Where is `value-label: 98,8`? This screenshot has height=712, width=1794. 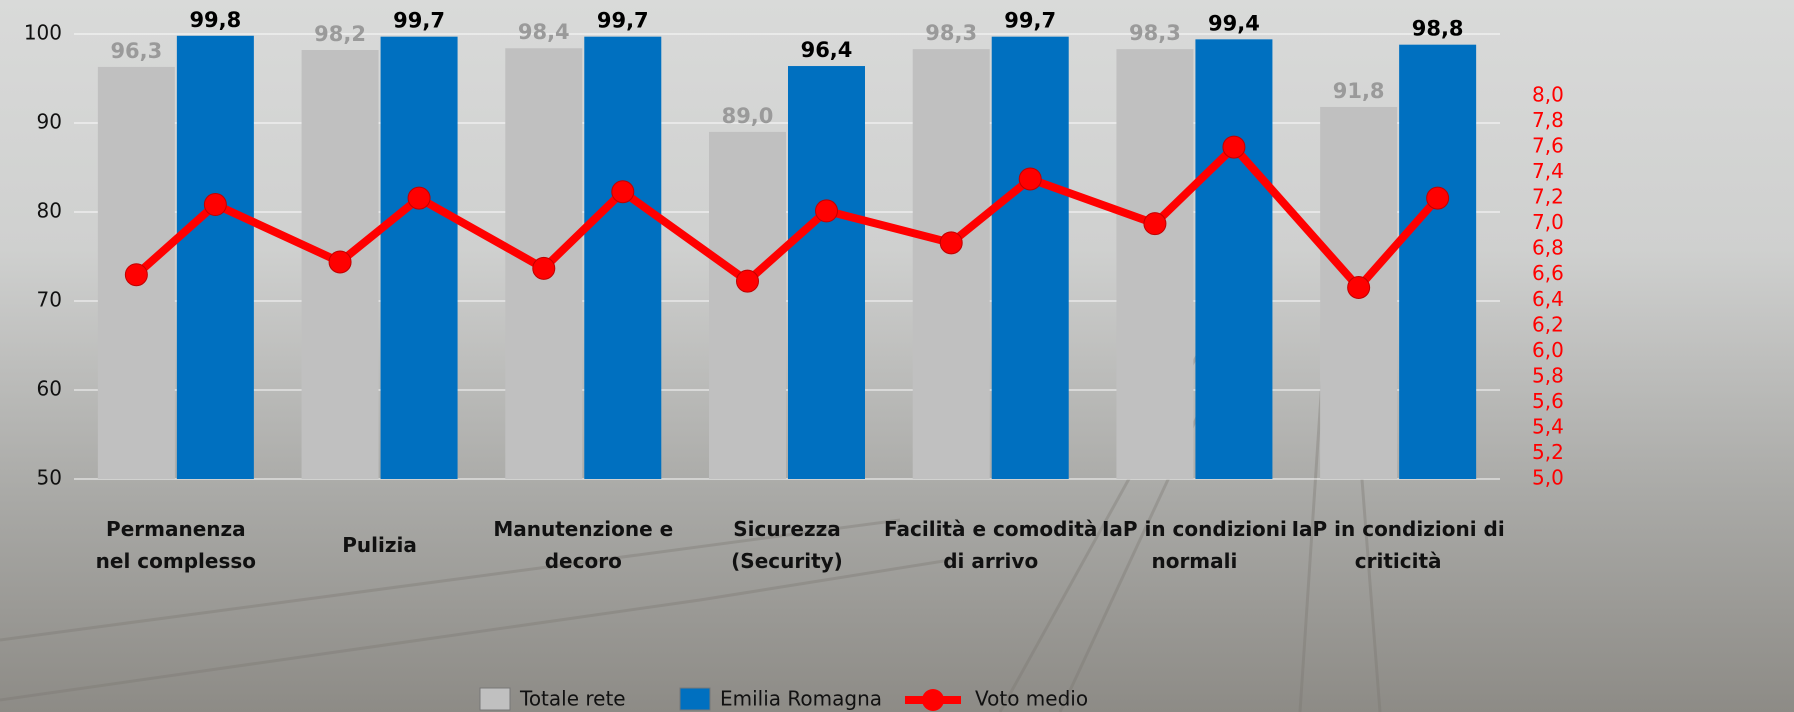
value-label: 98,8 is located at coordinates (1438, 29).